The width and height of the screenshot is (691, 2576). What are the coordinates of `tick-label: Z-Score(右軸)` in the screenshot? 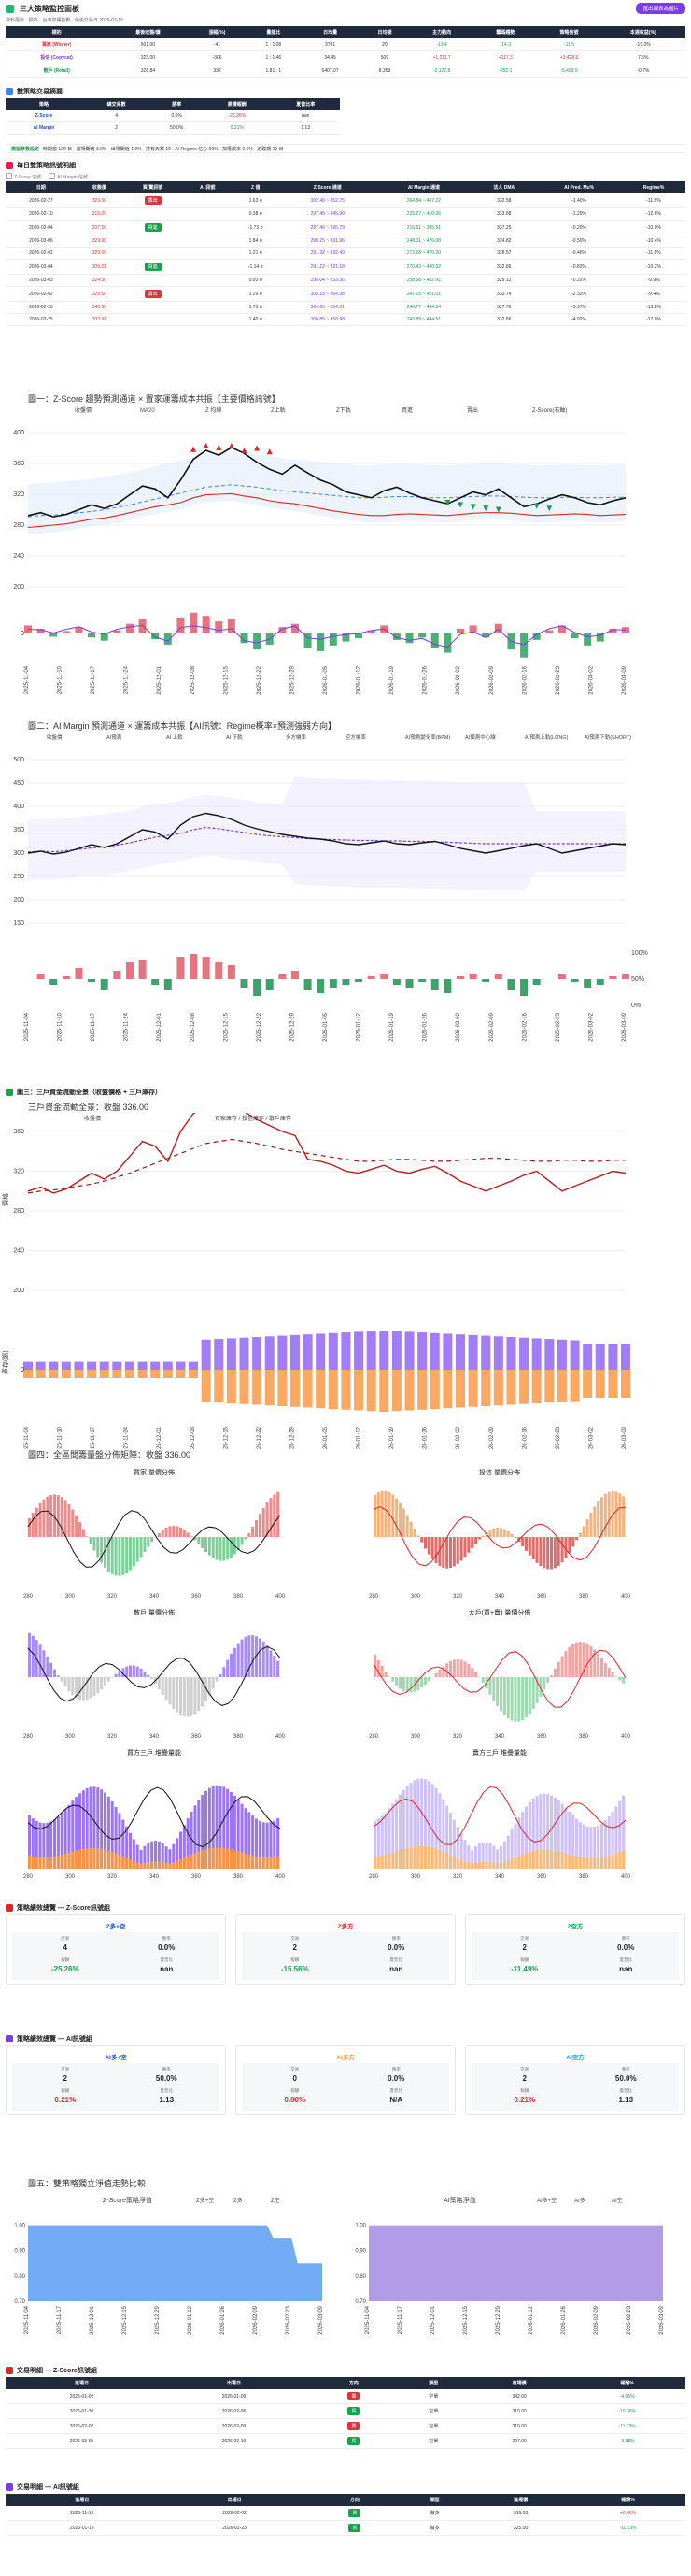 It's located at (549, 410).